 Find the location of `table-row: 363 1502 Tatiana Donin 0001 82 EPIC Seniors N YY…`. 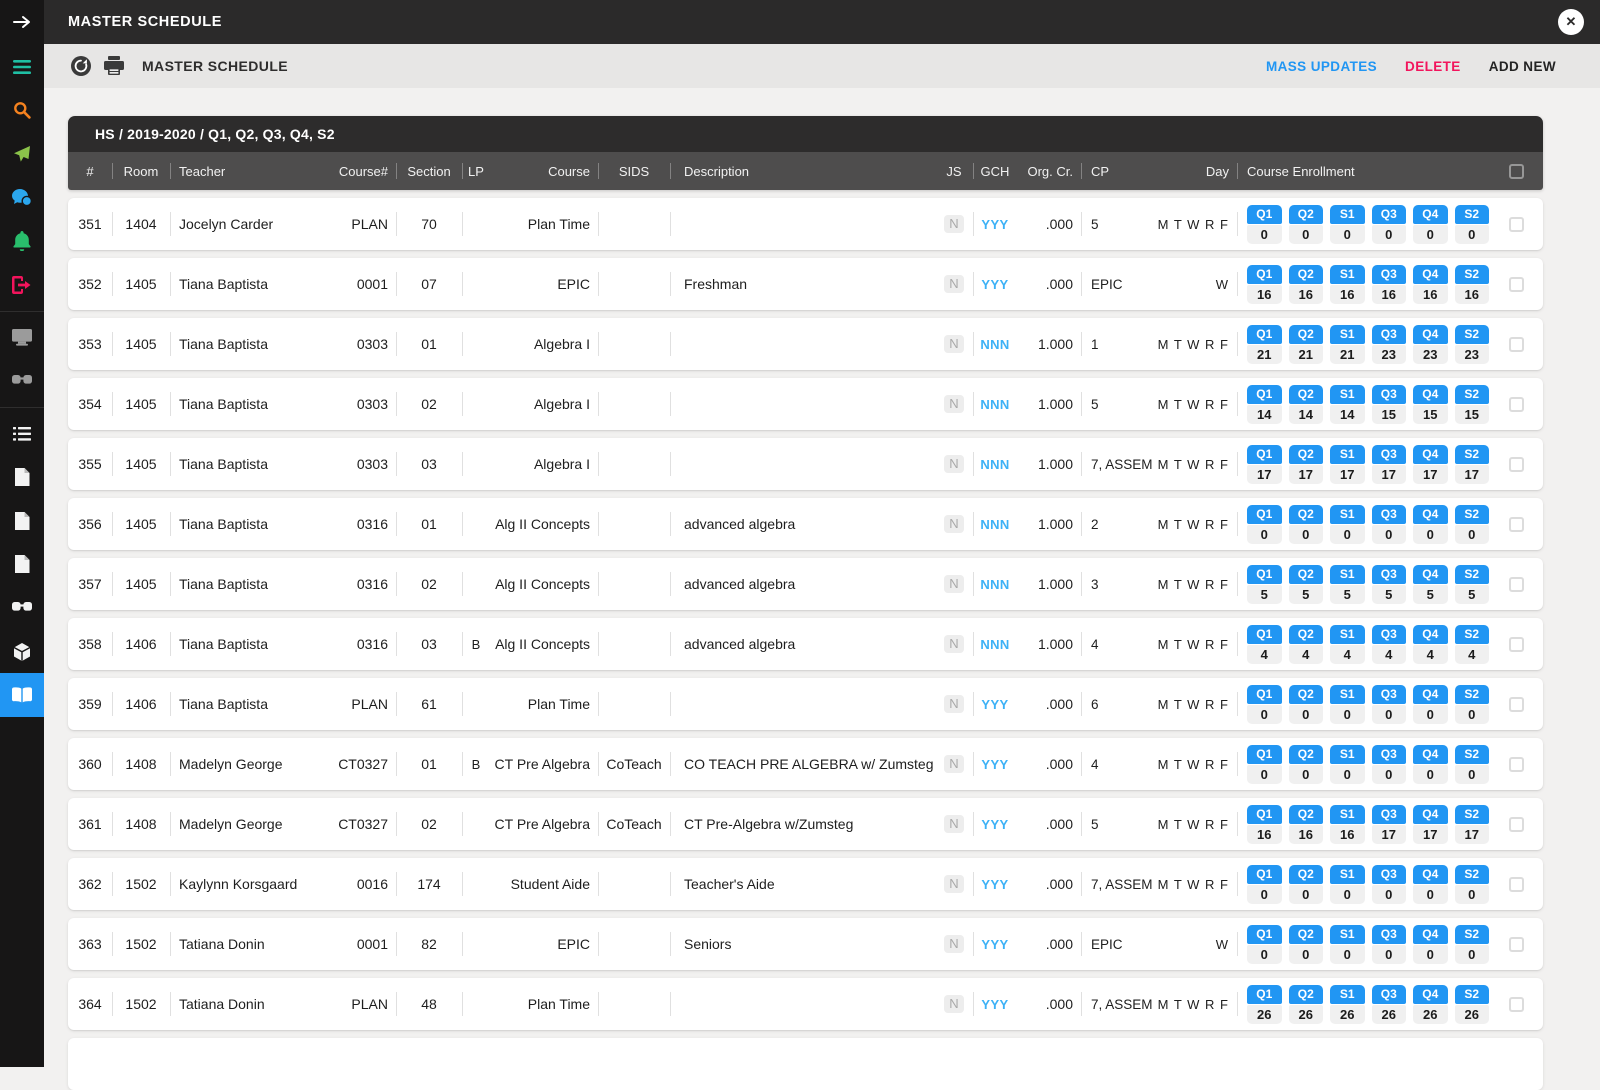

table-row: 363 1502 Tatiana Donin 0001 82 EPIC Seniors N YY… is located at coordinates (805, 944).